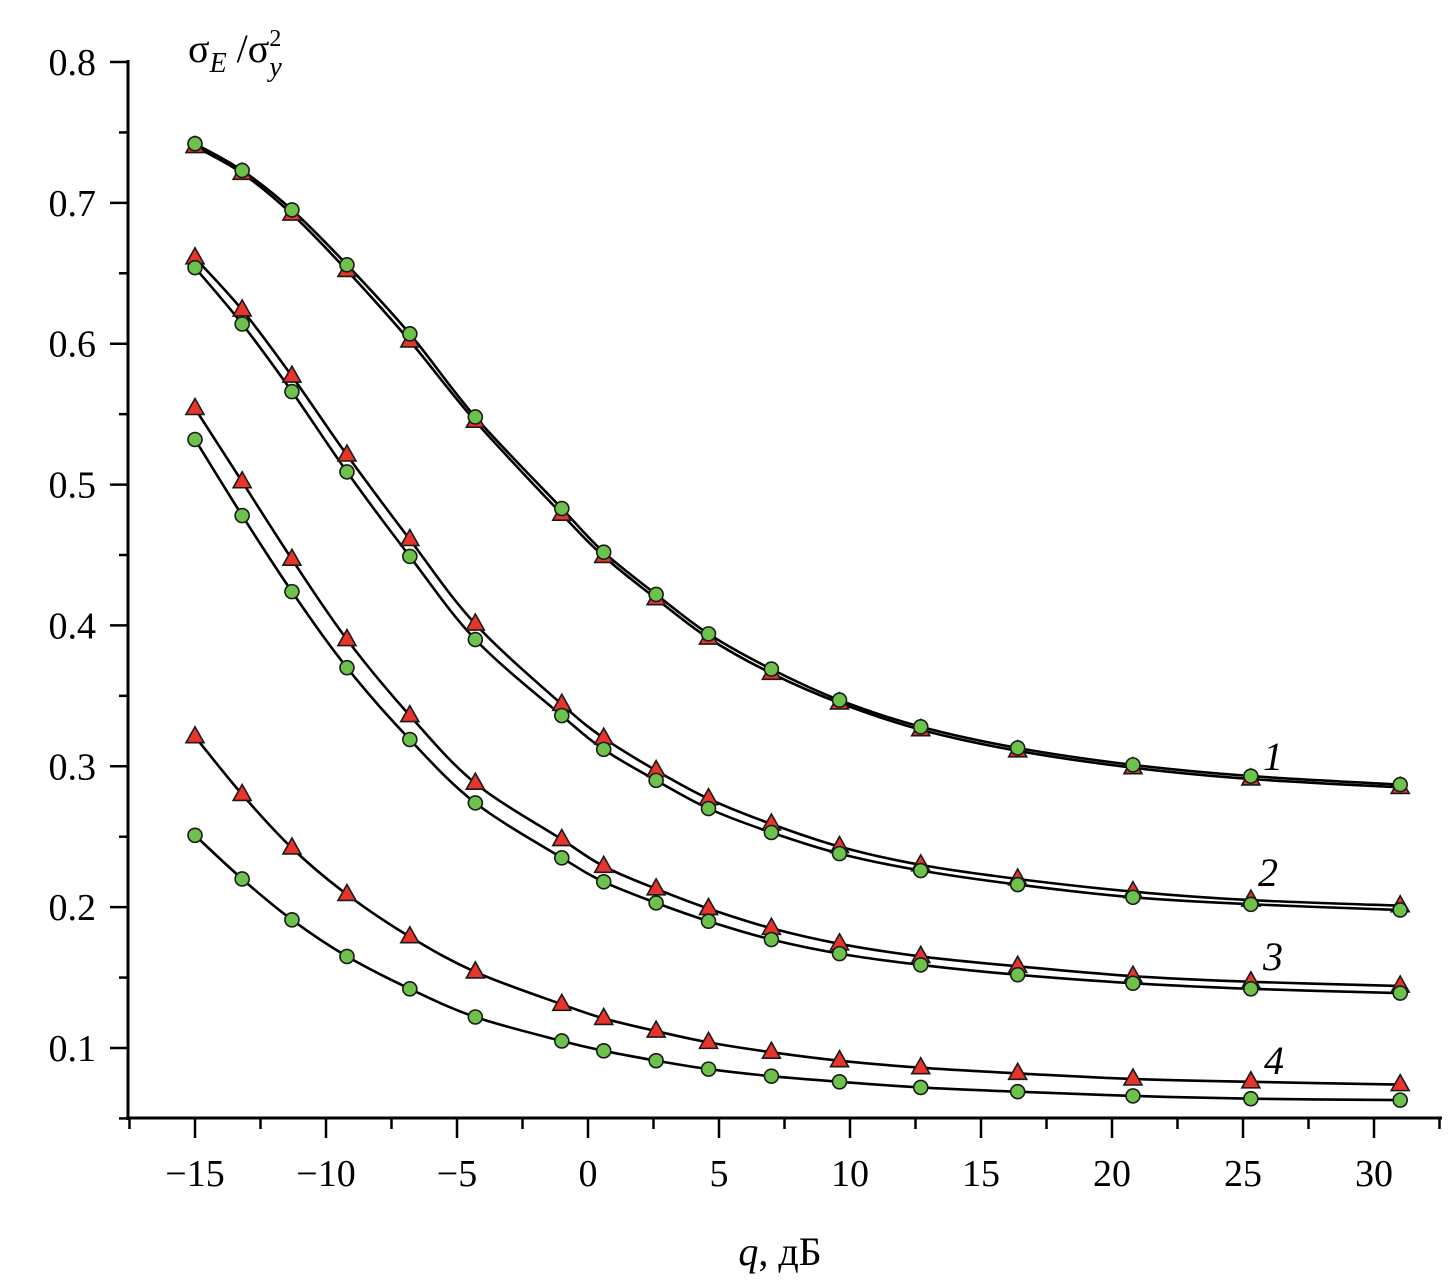 This screenshot has width=1451, height=1283. Describe the element at coordinates (218, 63) in the screenshot. I see `y-title-sub-e: E` at that location.